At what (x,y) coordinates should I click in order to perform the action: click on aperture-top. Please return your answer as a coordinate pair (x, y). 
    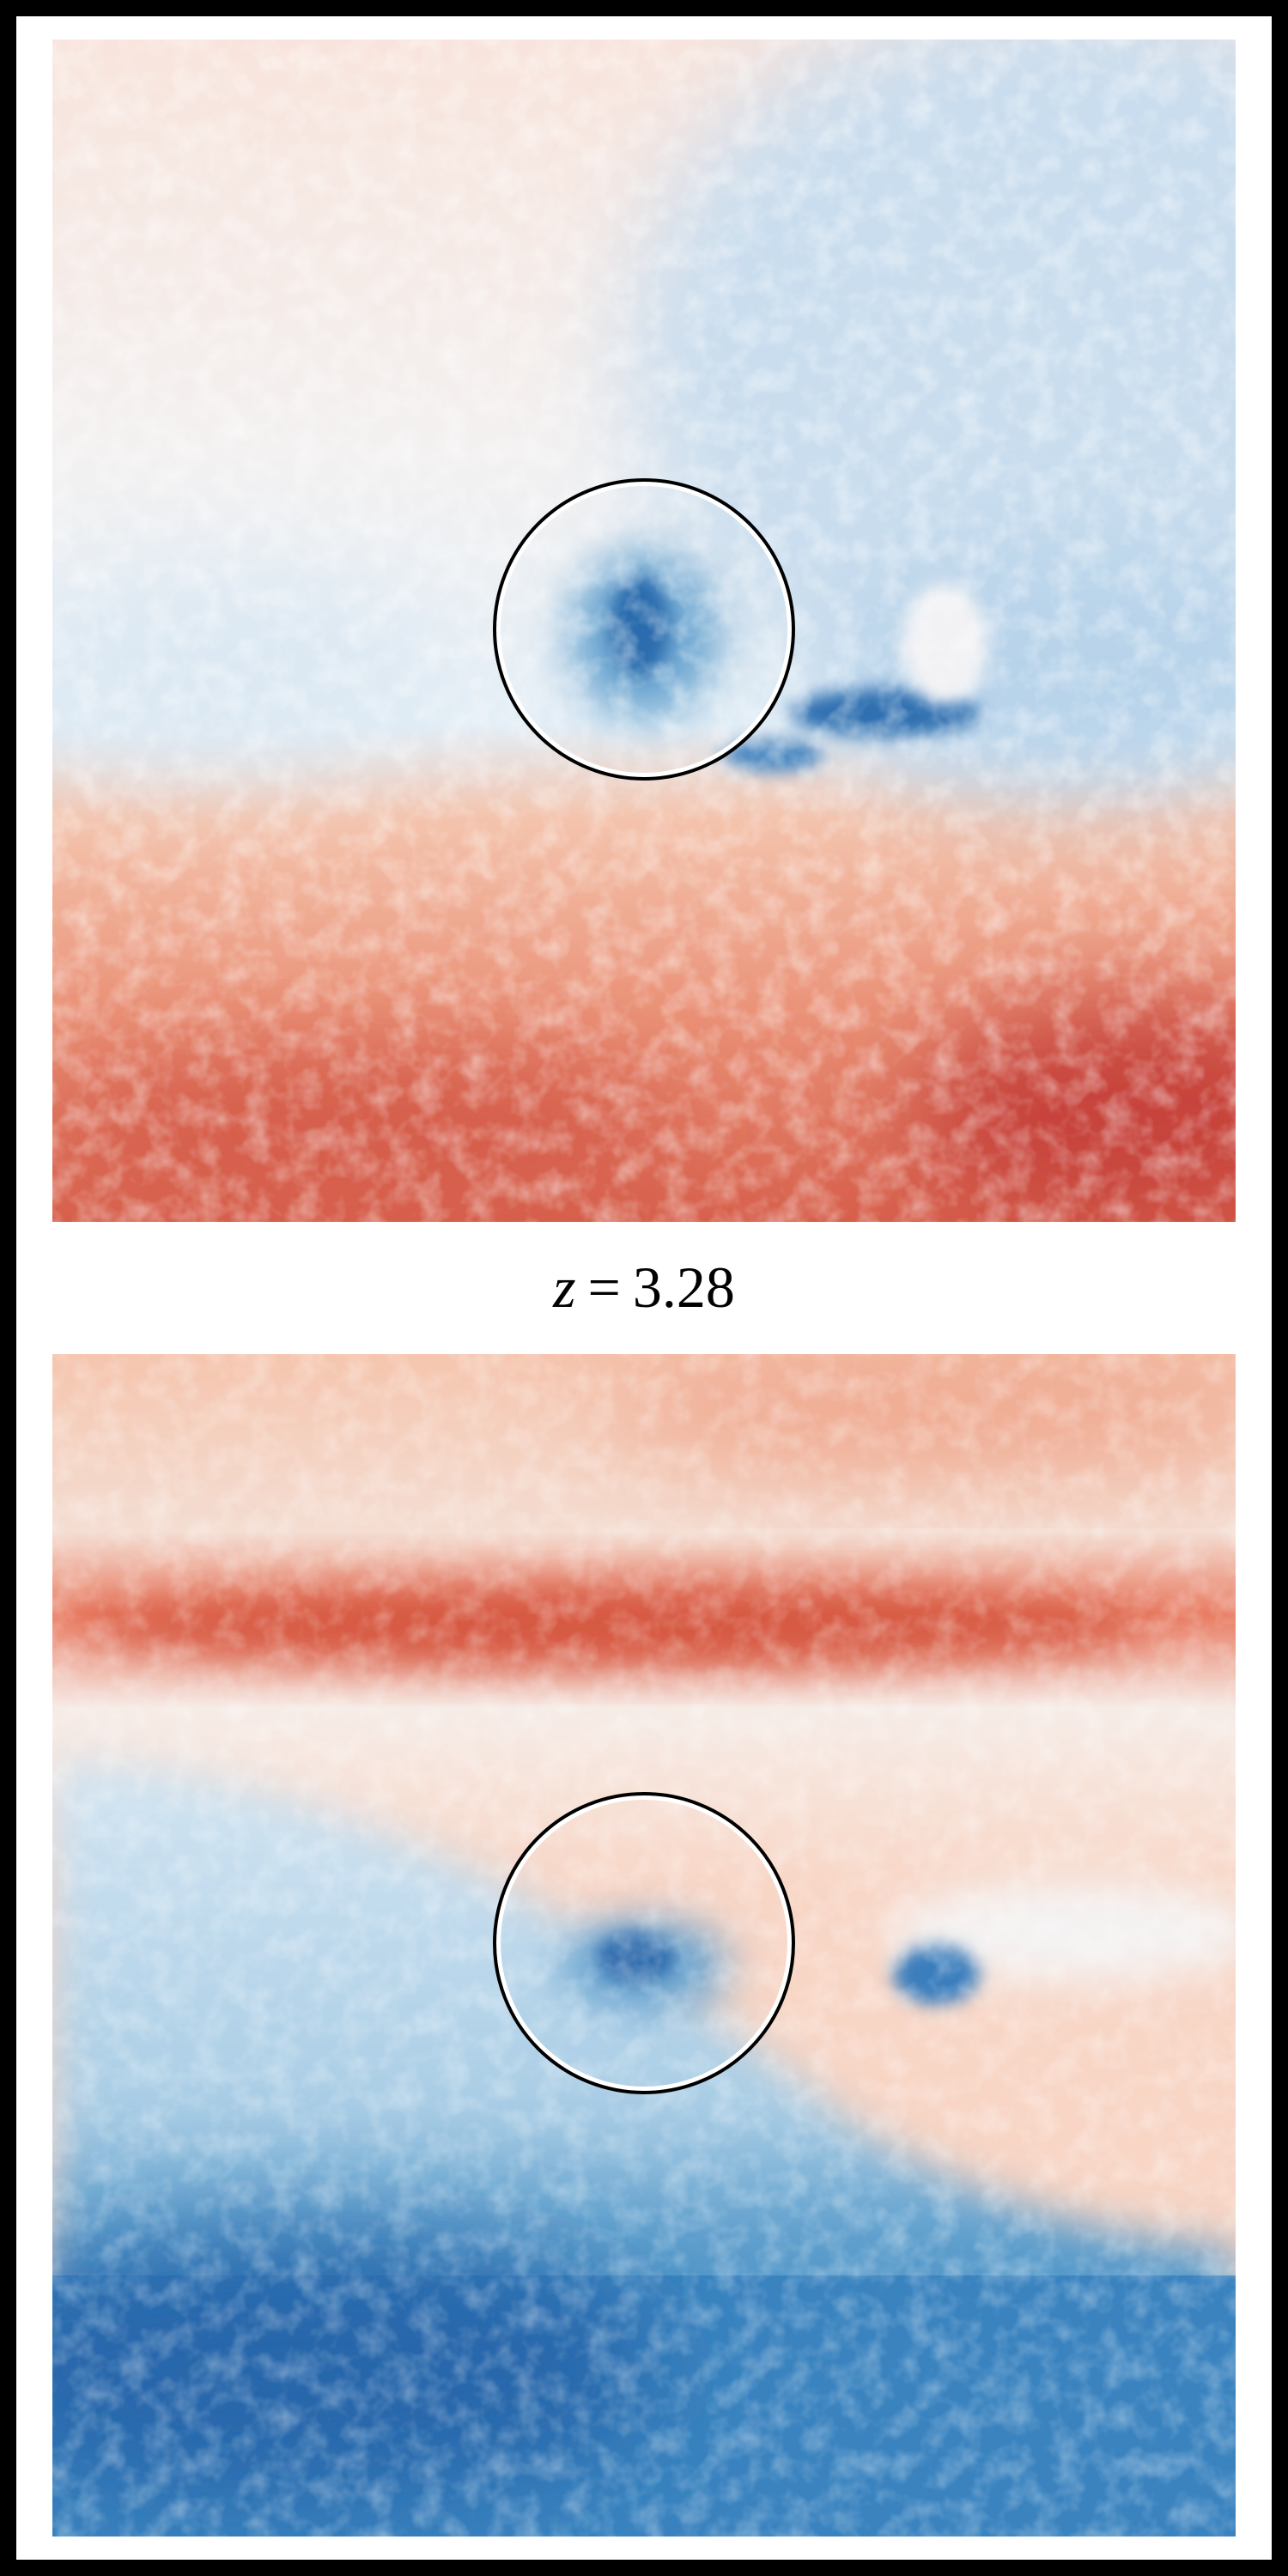
    Looking at the image, I should click on (644, 629).